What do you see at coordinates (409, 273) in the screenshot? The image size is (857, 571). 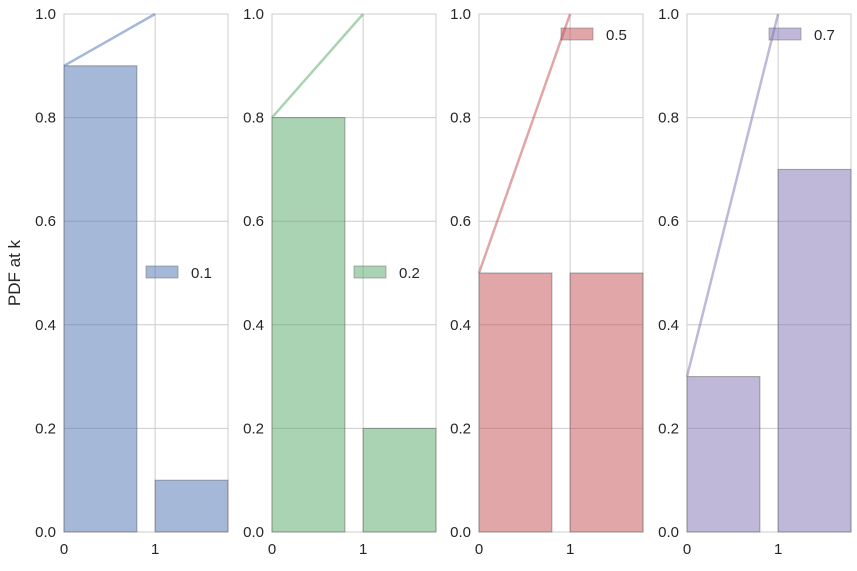 I see `legend-label: 0.2` at bounding box center [409, 273].